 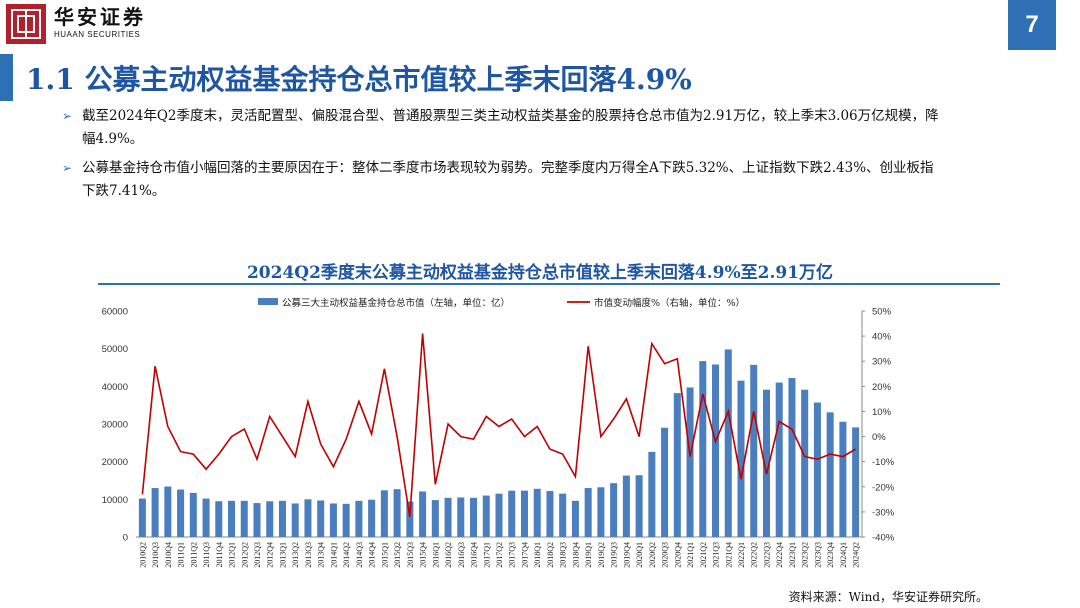 What do you see at coordinates (321, 555) in the screenshot?
I see `x-axis-tick-label: 2013Q4` at bounding box center [321, 555].